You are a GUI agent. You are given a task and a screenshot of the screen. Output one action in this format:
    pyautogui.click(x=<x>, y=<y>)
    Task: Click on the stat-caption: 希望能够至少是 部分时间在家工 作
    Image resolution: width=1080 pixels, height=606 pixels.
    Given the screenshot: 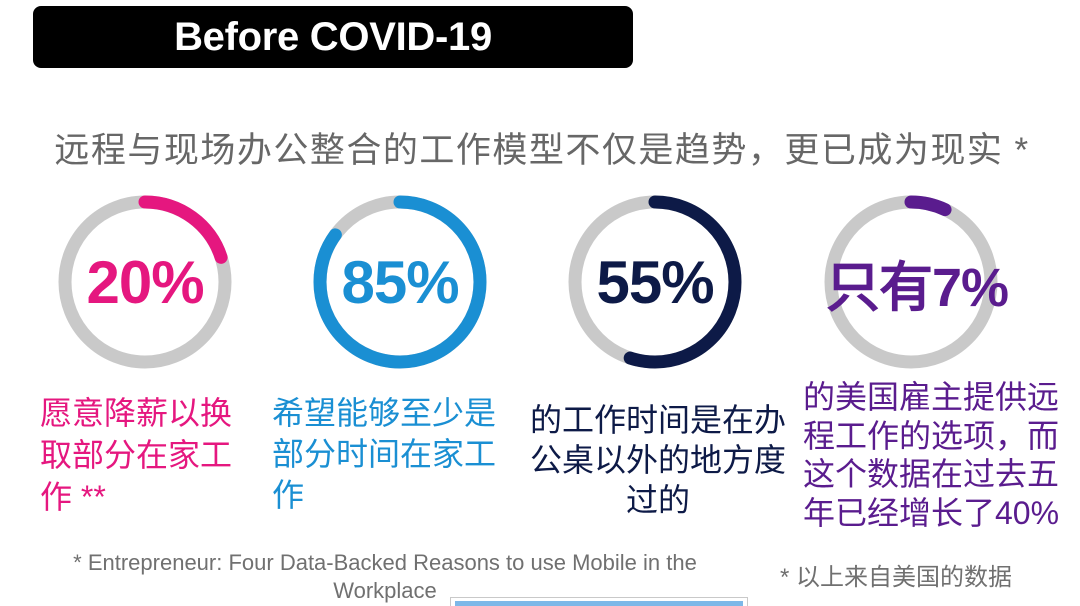 What is the action you would take?
    pyautogui.click(x=388, y=454)
    